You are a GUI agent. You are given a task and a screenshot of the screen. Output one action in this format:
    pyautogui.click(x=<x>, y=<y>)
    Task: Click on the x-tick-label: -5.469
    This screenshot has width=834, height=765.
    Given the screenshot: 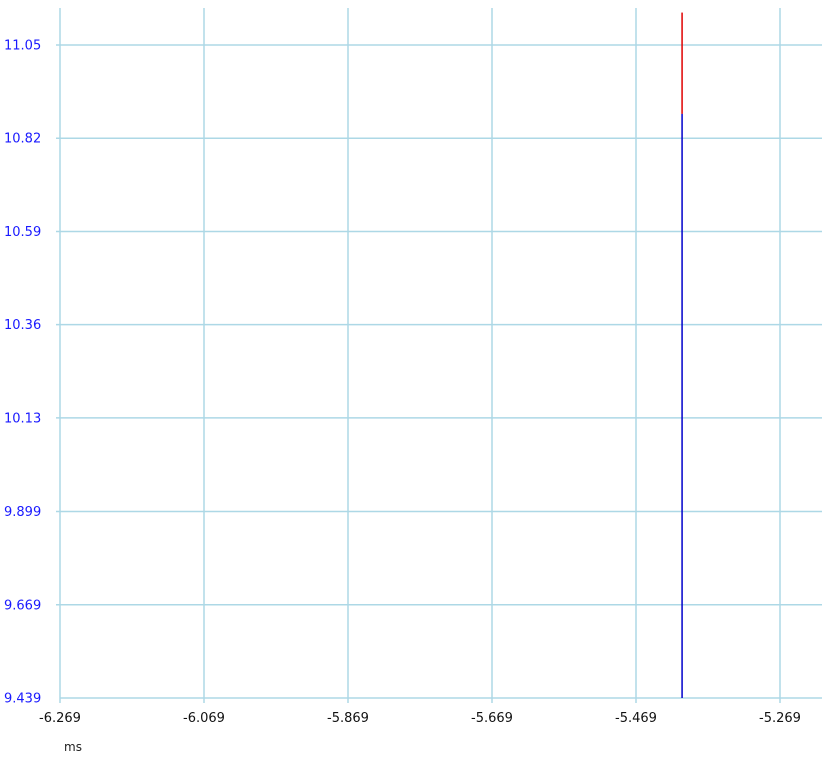 What is the action you would take?
    pyautogui.click(x=636, y=718)
    